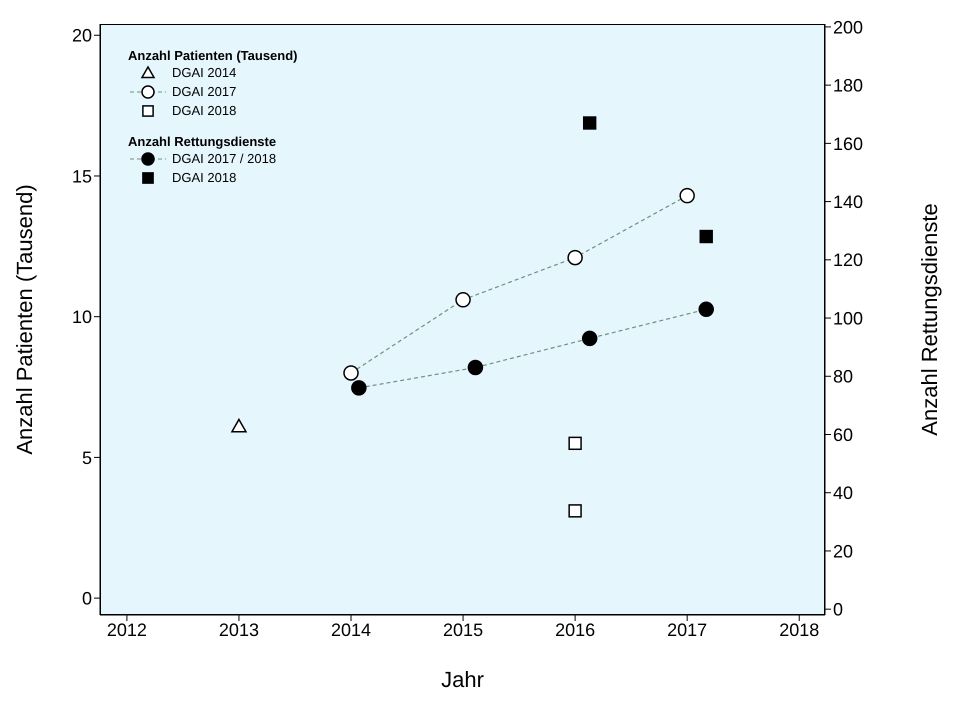 The width and height of the screenshot is (955, 711). What do you see at coordinates (843, 493) in the screenshot?
I see `y2-tick-label: 40` at bounding box center [843, 493].